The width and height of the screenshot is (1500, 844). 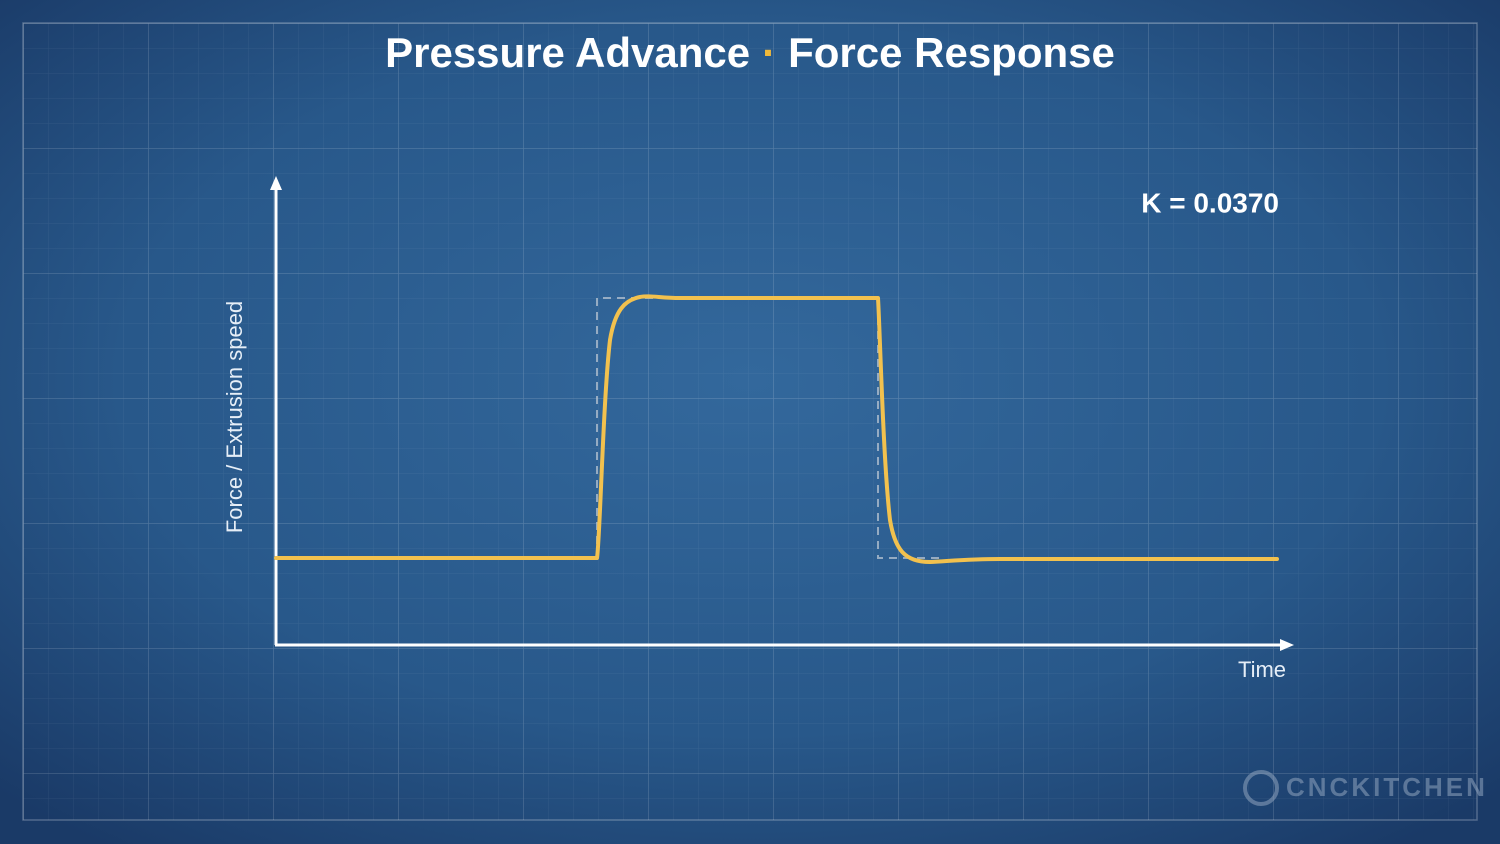 What do you see at coordinates (567, 52) in the screenshot?
I see `title-left: Pressure Advance` at bounding box center [567, 52].